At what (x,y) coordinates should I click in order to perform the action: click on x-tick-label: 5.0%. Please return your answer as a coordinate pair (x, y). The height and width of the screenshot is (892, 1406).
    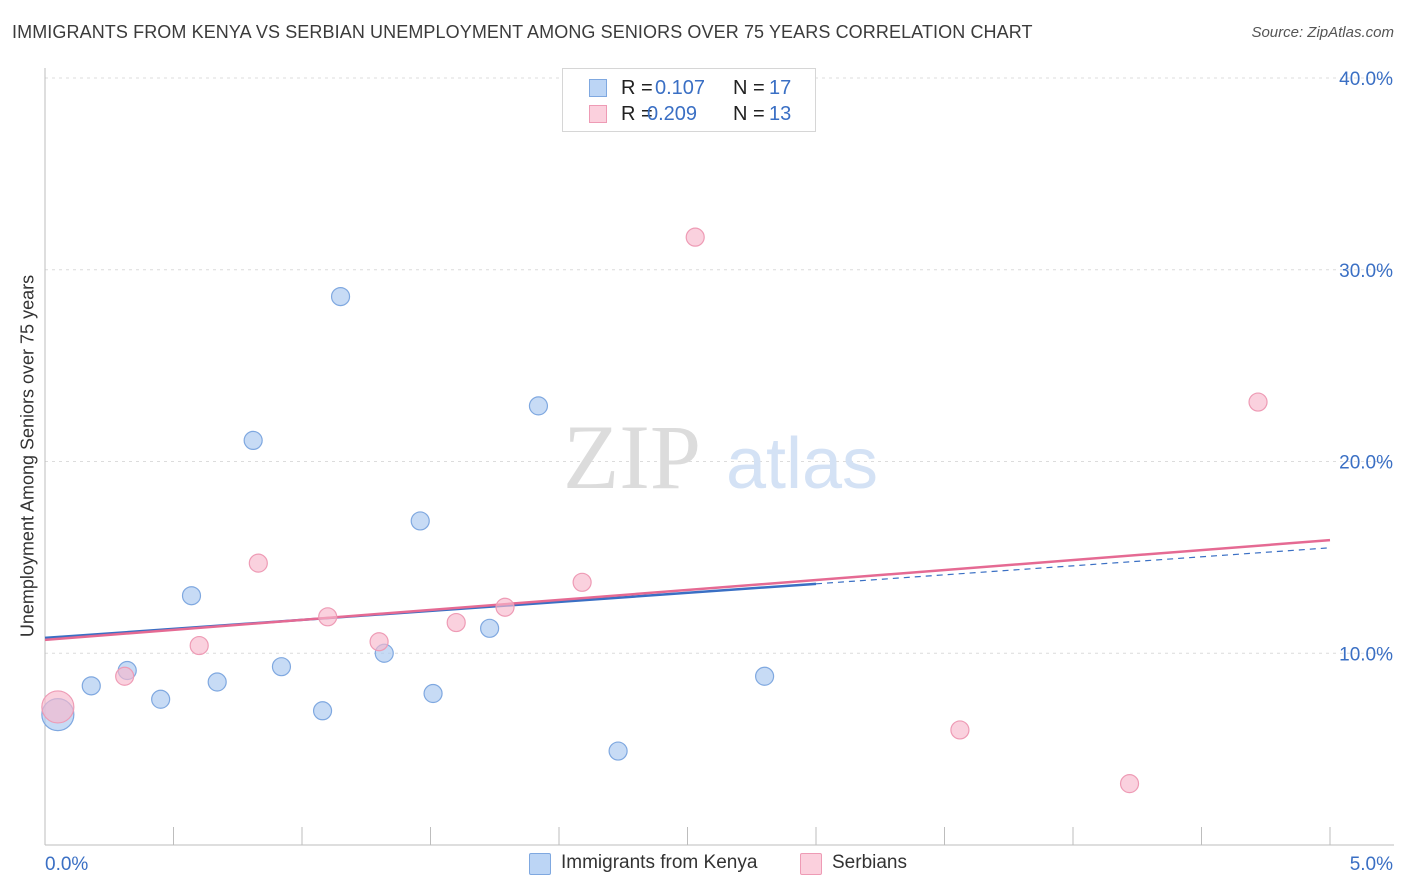
    Looking at the image, I should click on (1371, 864).